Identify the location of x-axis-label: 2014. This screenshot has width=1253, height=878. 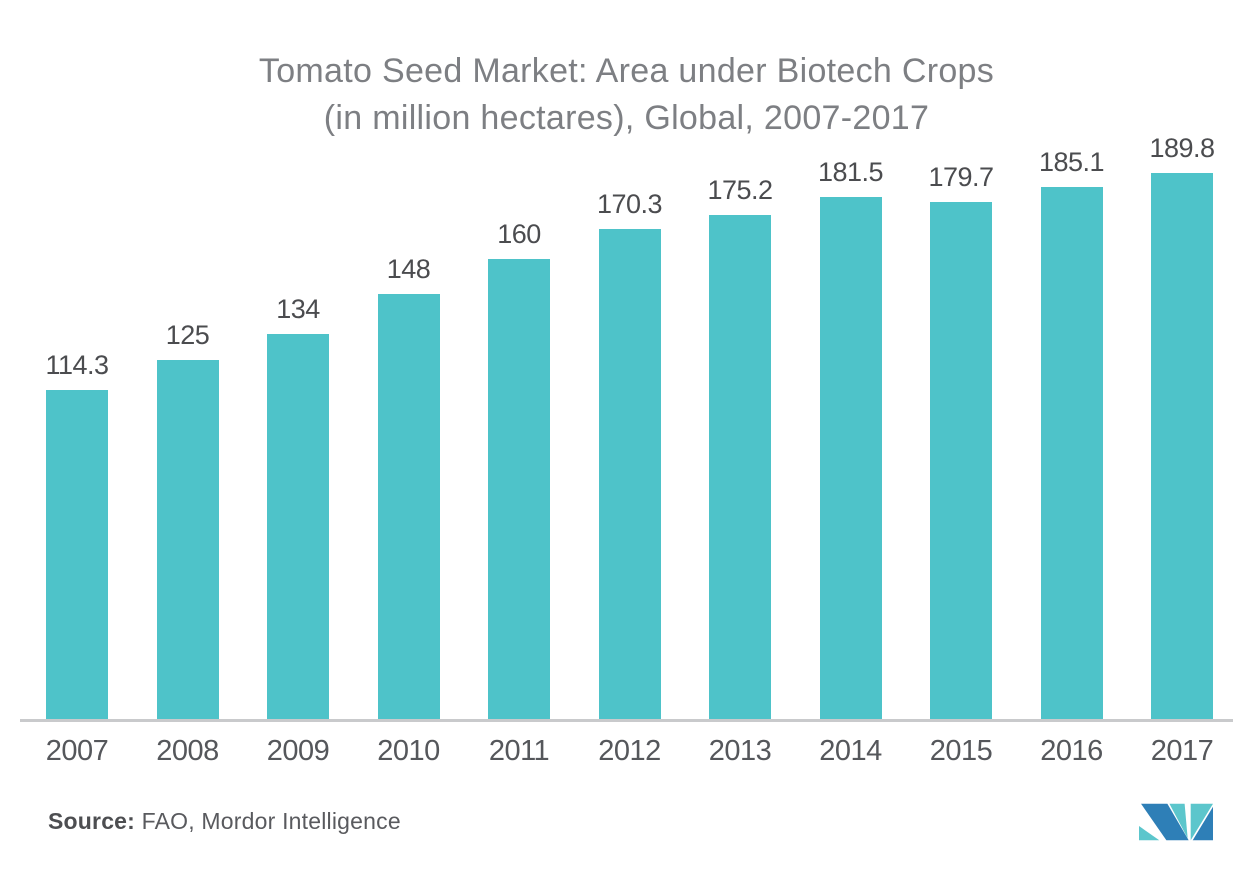
(850, 751).